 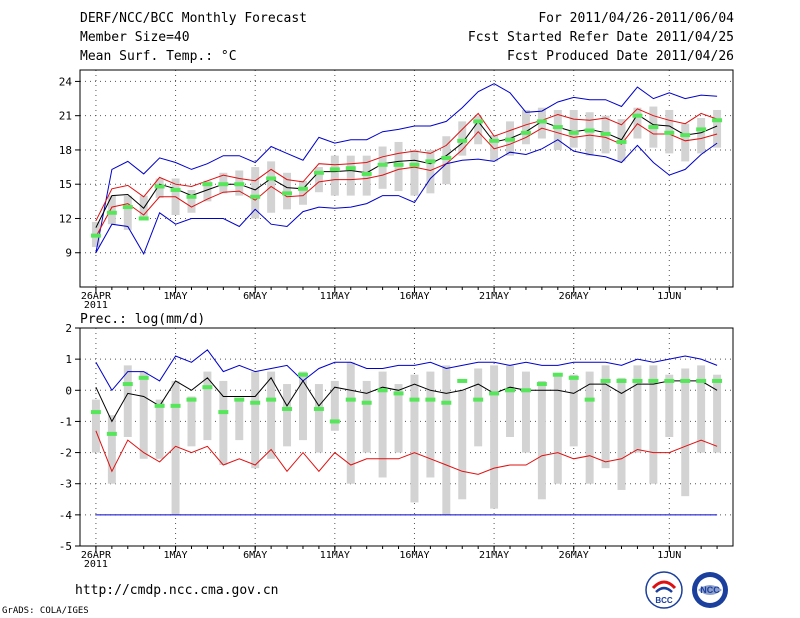 I want to click on prec-xtick-label: 26MAY, so click(x=574, y=555).